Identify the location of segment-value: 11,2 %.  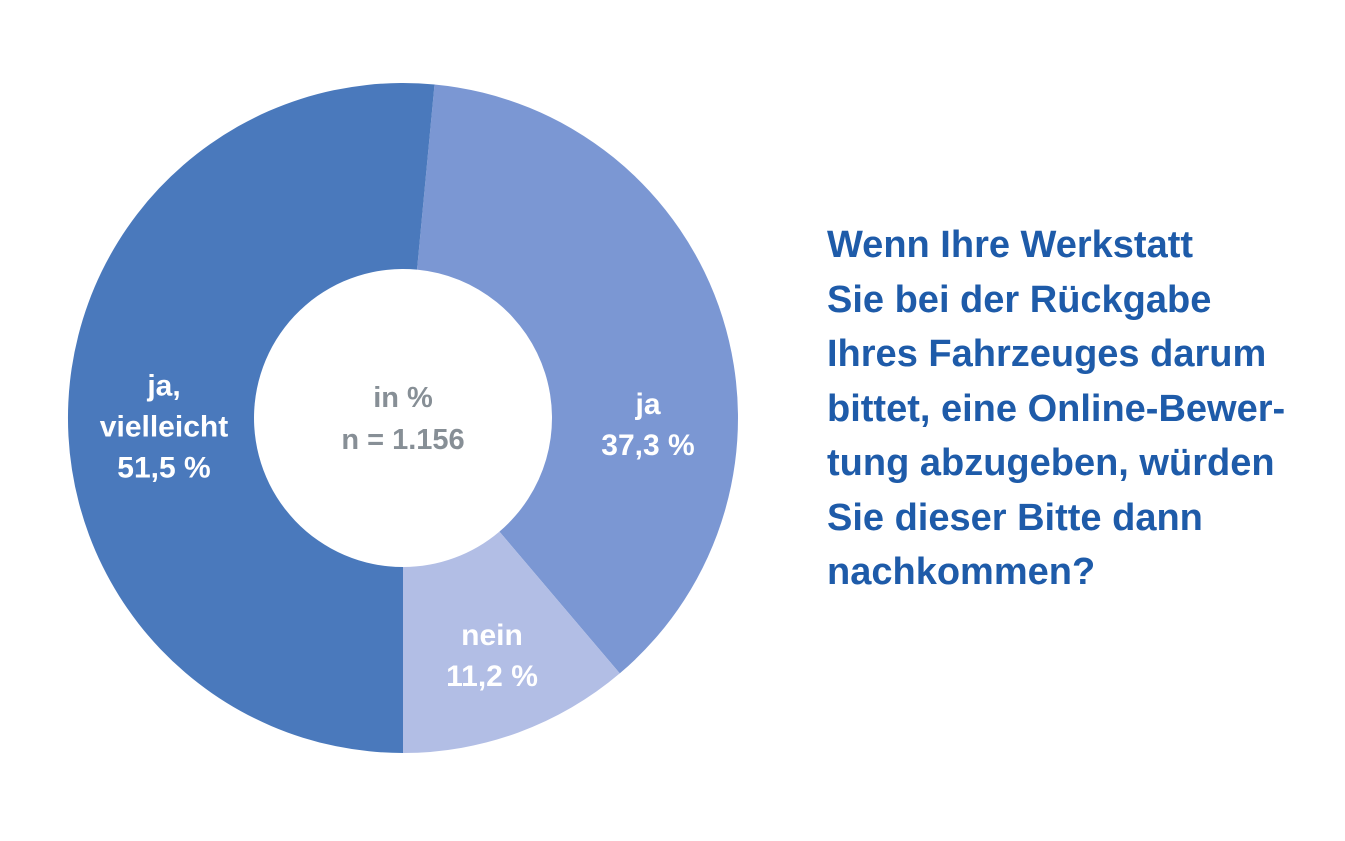
(492, 676).